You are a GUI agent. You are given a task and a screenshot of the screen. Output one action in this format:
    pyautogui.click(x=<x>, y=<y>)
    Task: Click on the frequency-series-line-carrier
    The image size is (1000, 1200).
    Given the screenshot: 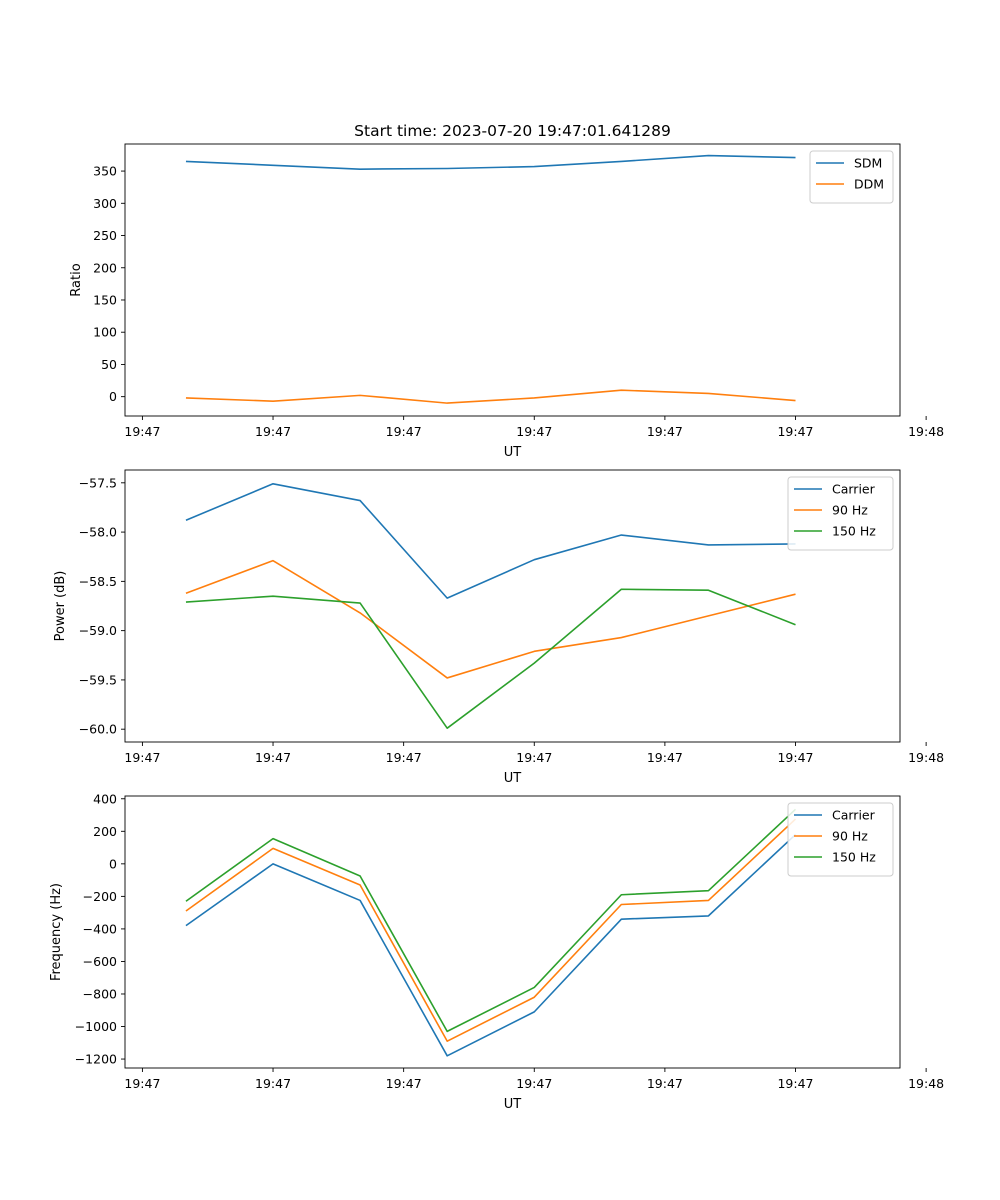 What is the action you would take?
    pyautogui.click(x=491, y=945)
    